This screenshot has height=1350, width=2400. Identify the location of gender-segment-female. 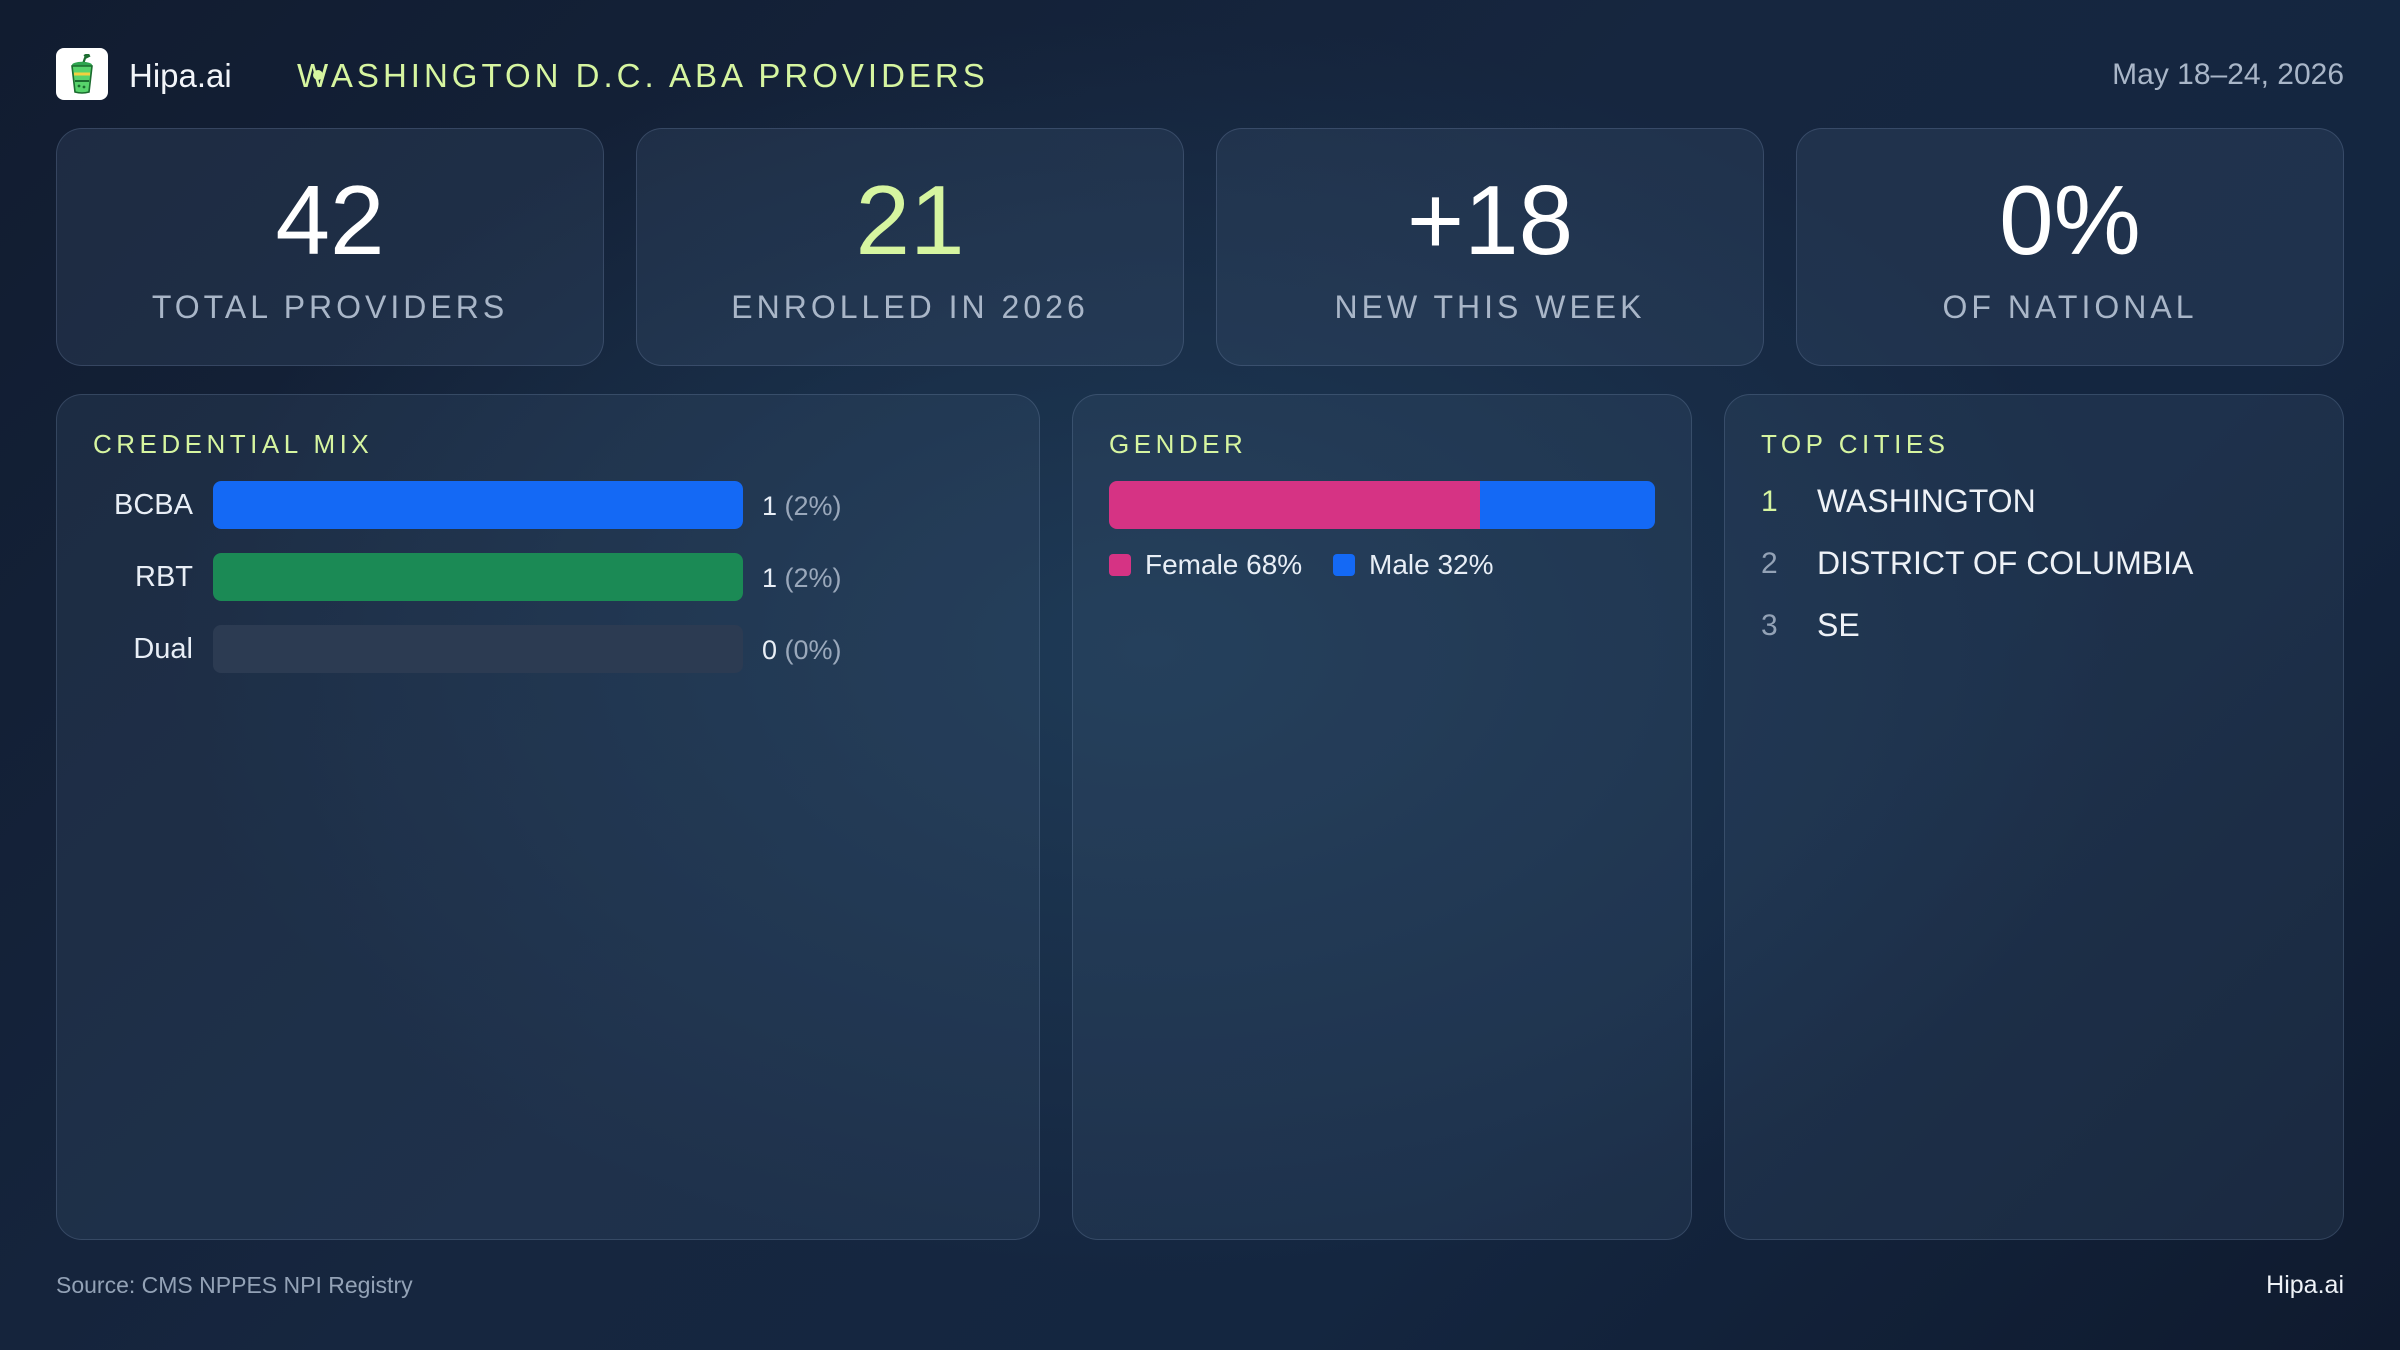
(1295, 505).